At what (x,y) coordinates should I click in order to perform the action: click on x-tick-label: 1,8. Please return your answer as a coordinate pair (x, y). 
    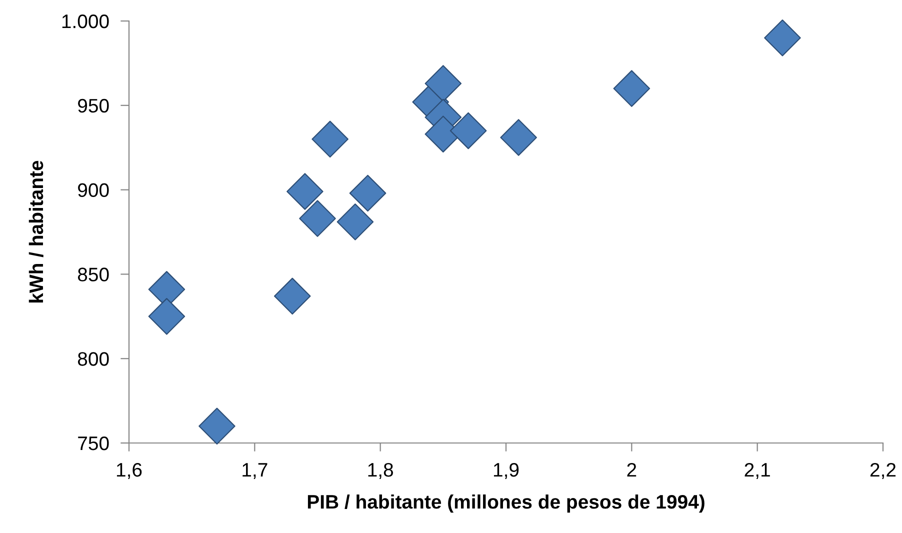
    Looking at the image, I should click on (381, 471).